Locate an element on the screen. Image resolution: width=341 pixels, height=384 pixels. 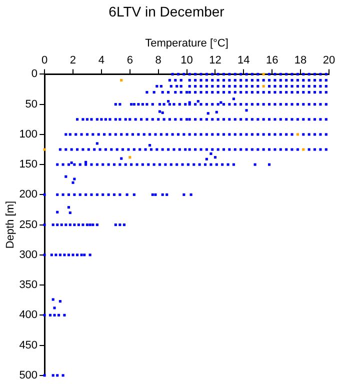
x-tick-label: 4 is located at coordinates (101, 60).